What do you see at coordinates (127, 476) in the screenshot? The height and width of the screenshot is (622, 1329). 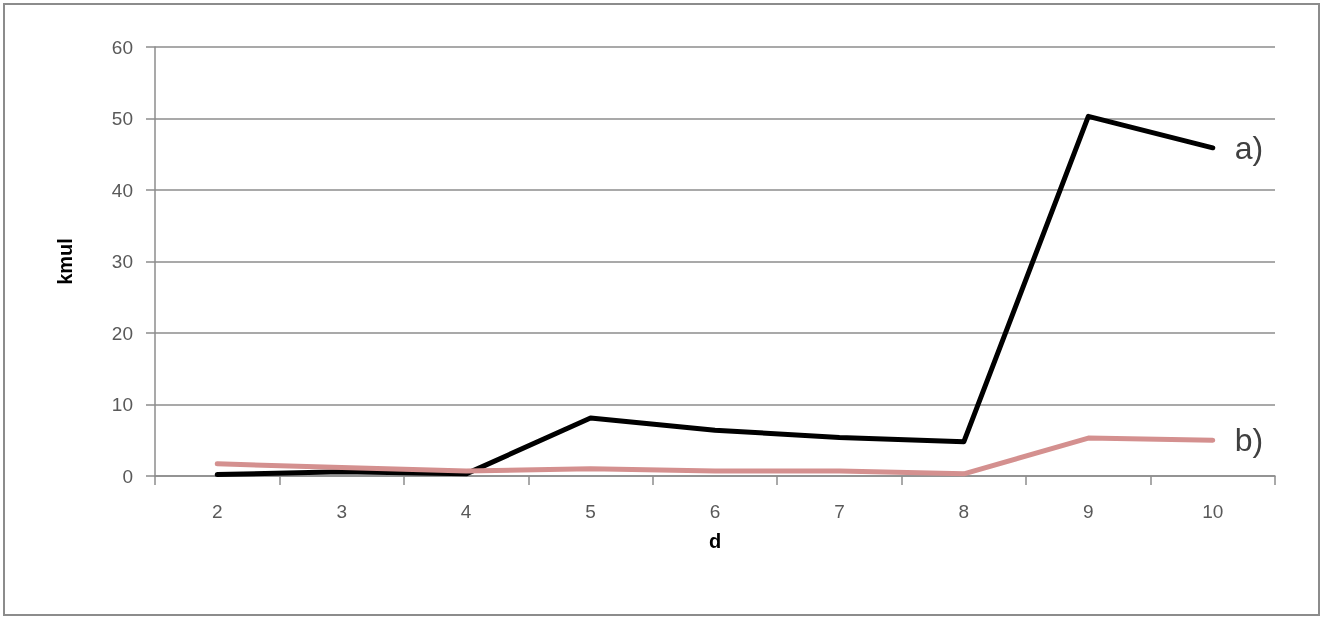 I see `y-tick-label: 0` at bounding box center [127, 476].